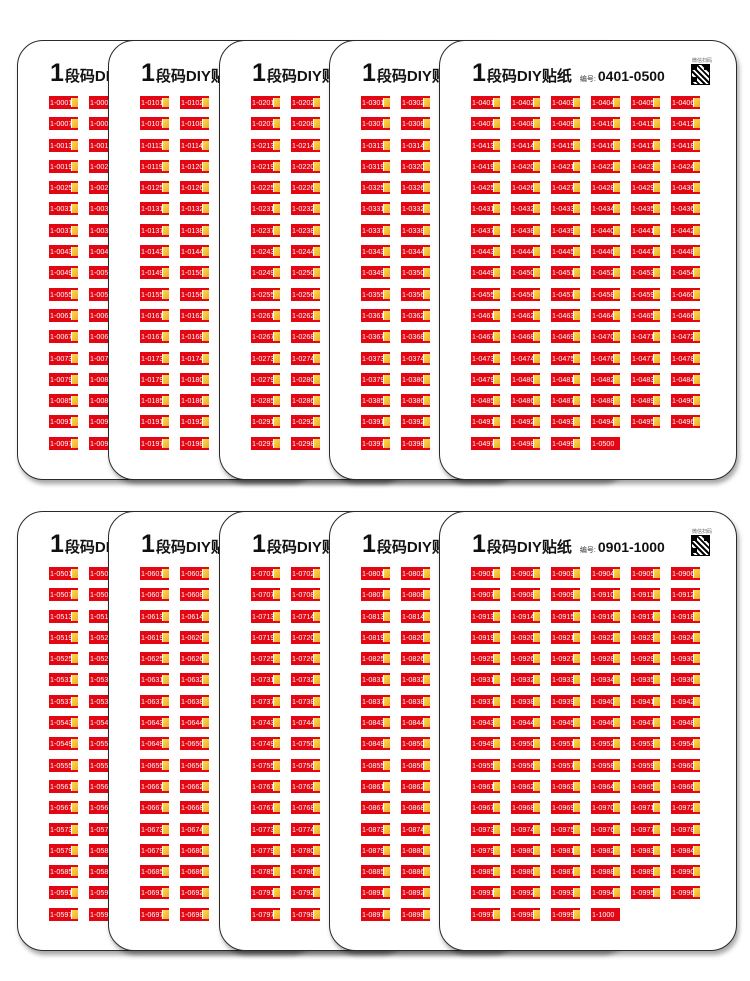  Describe the element at coordinates (563, 573) in the screenshot. I see `sticker-label: 1-0903` at that location.